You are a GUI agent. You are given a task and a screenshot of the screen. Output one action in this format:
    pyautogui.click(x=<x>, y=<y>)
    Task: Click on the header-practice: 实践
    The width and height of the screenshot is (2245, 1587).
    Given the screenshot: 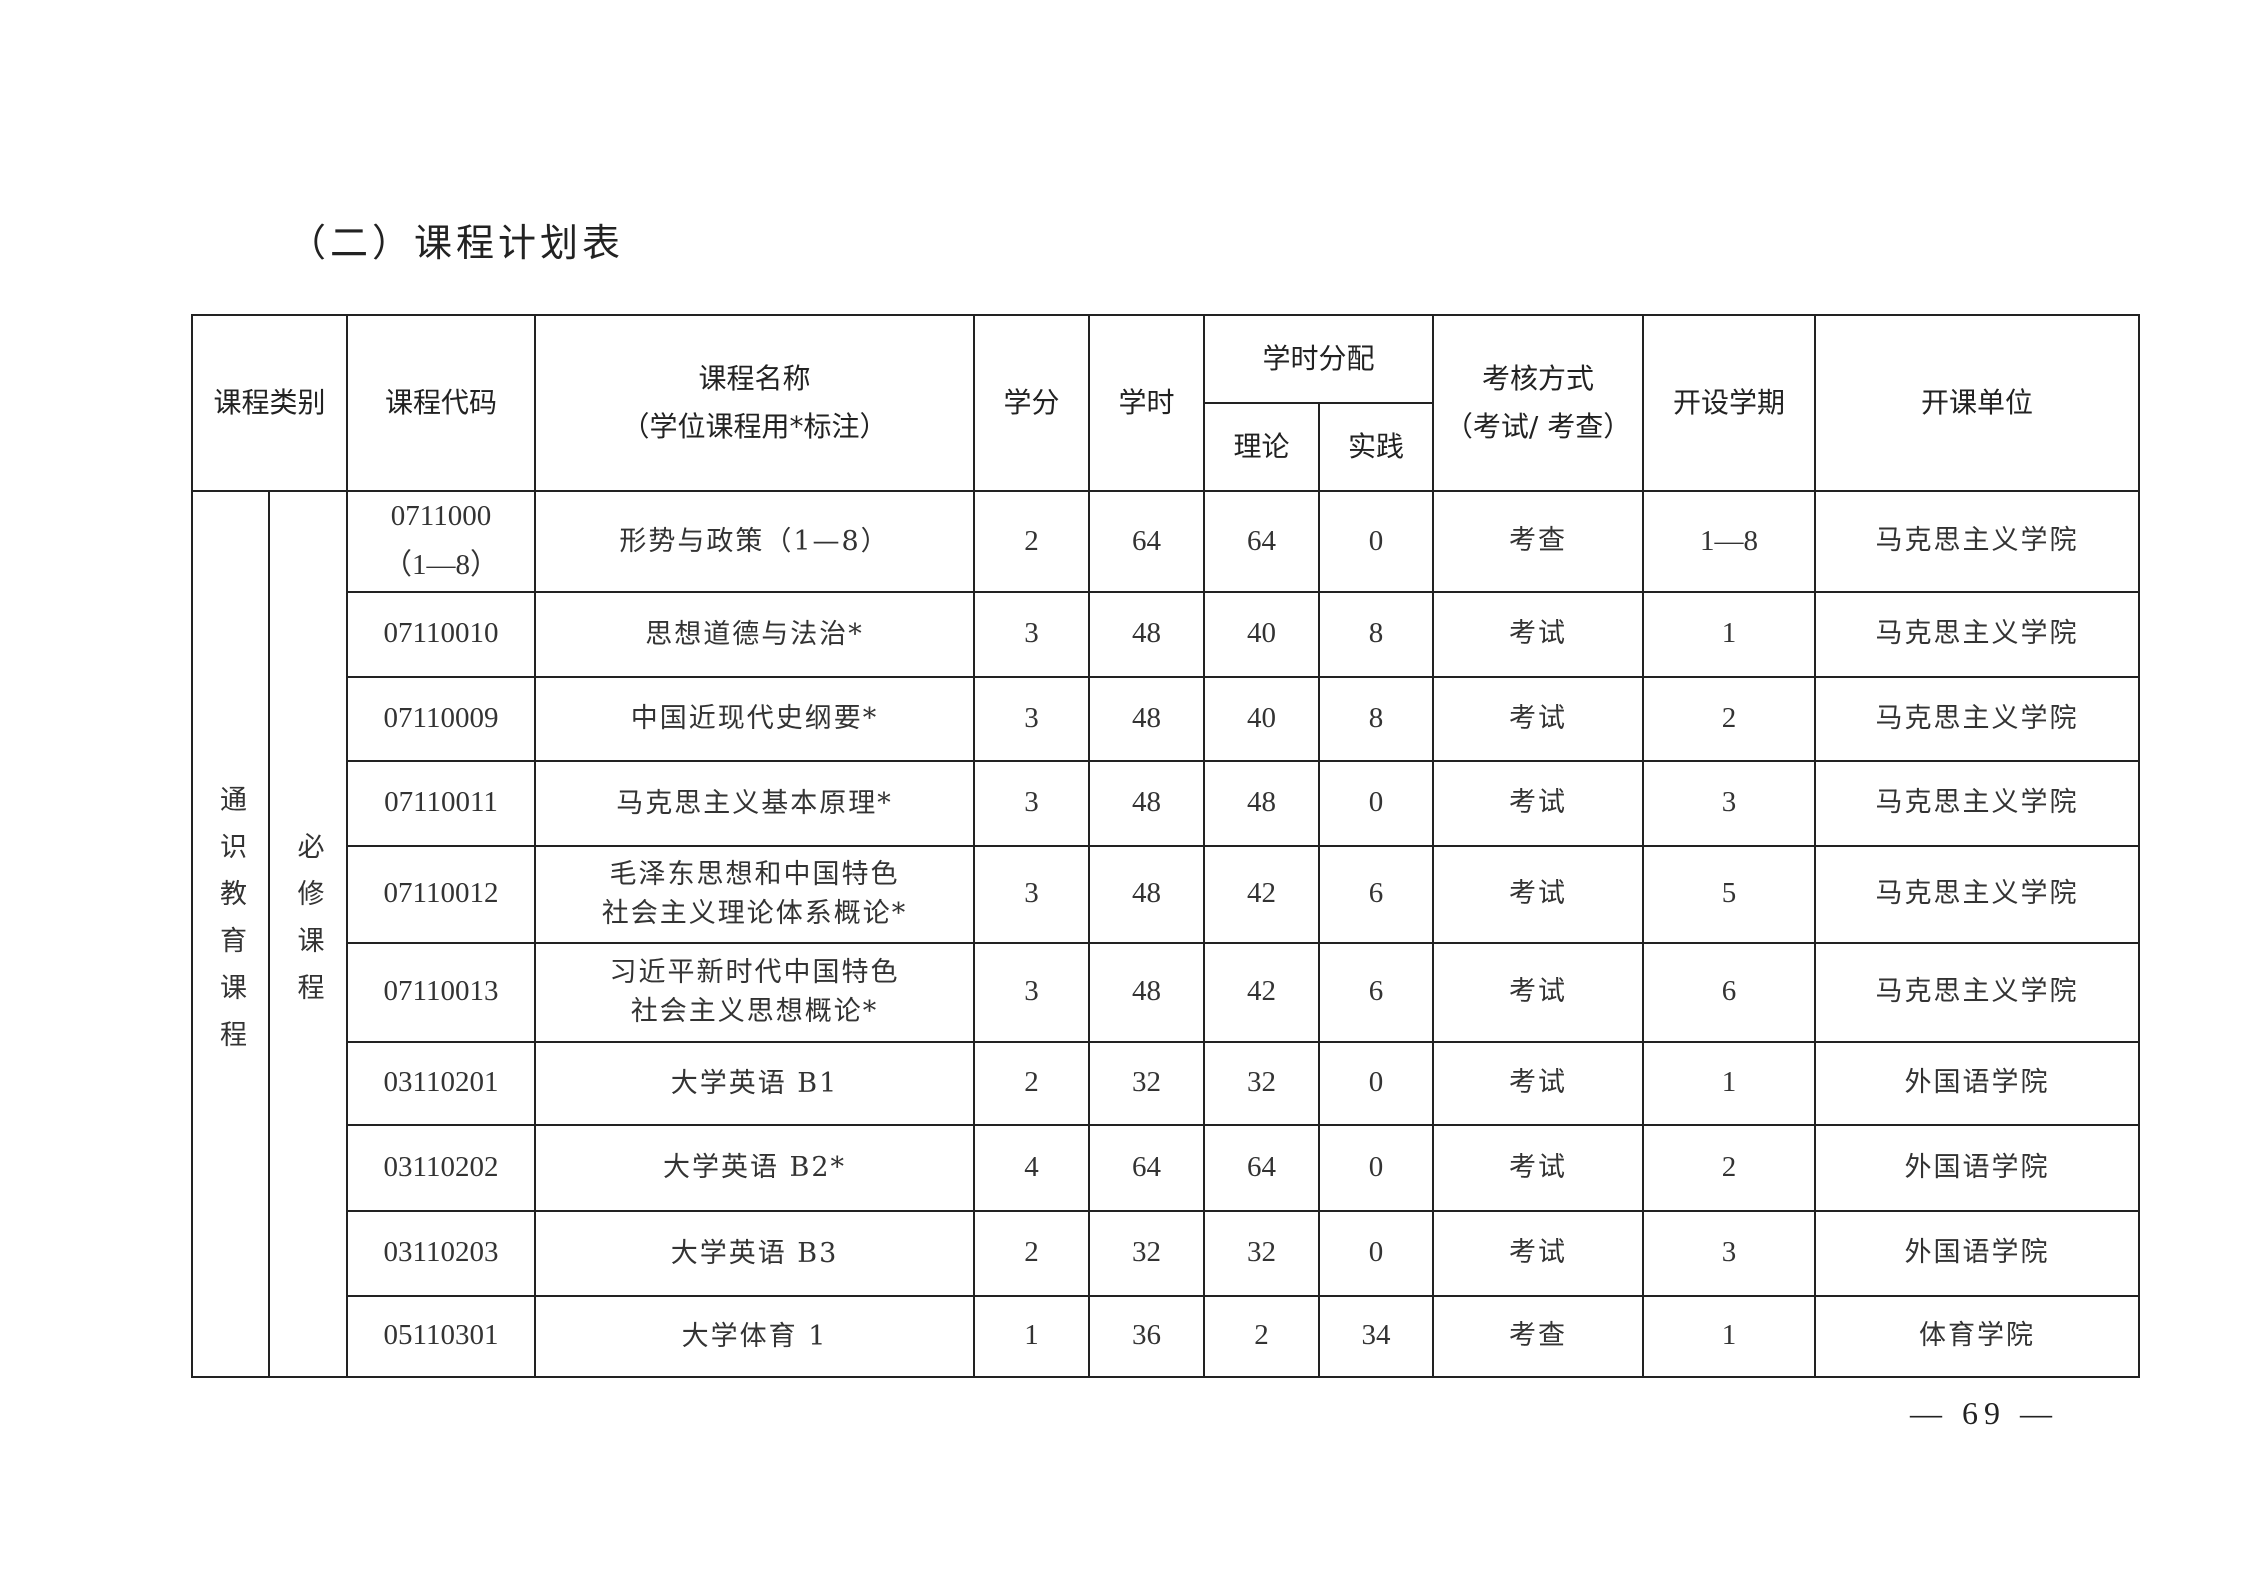 What is the action you would take?
    pyautogui.click(x=1376, y=447)
    